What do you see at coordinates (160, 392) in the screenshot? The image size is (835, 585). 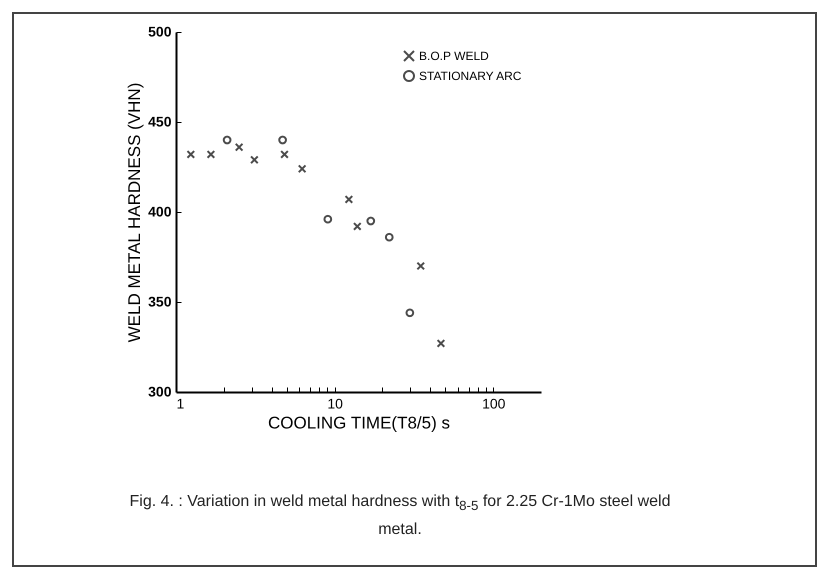 I see `y-tick-label: 300` at bounding box center [160, 392].